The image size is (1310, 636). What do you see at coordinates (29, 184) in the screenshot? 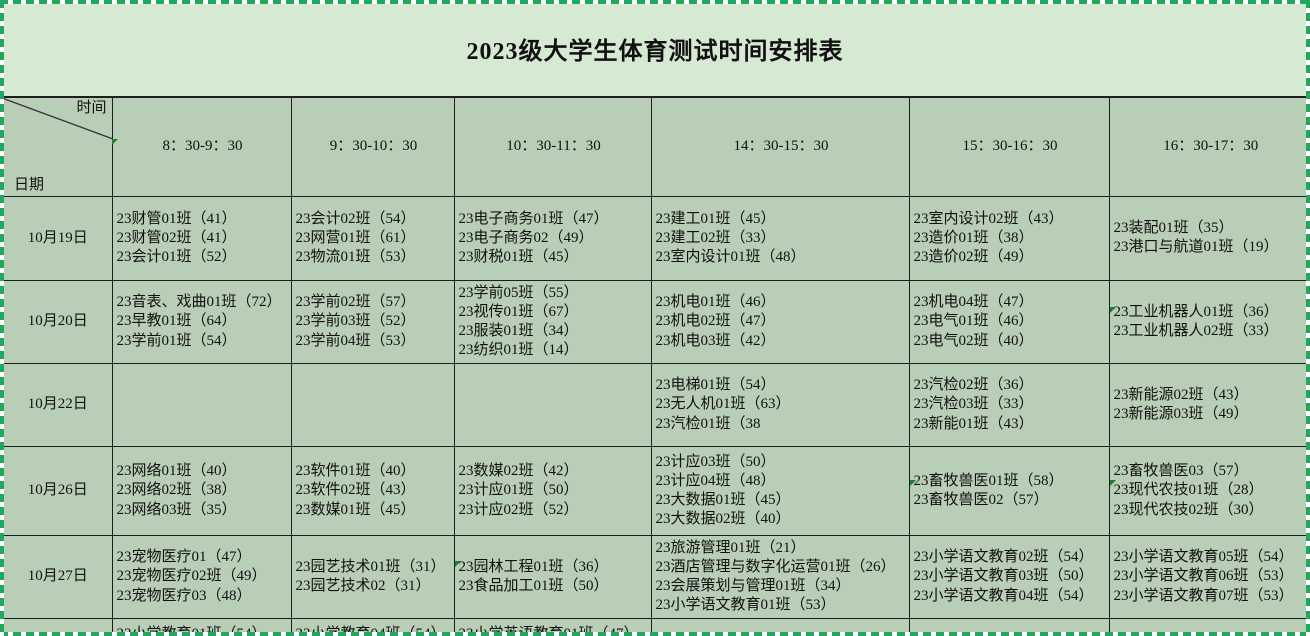
I see `corner-label-date: 日期` at bounding box center [29, 184].